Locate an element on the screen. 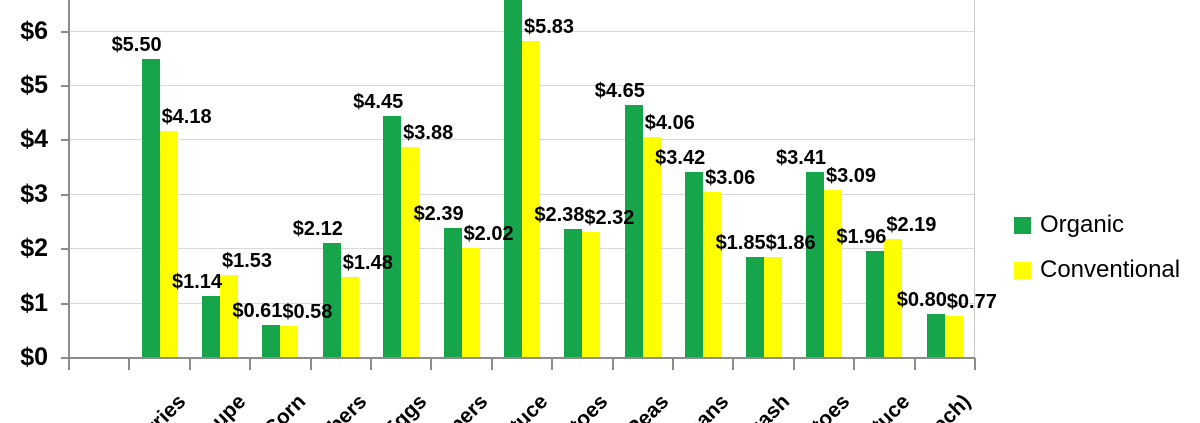  value-label-organic-8: $2.38 is located at coordinates (559, 214).